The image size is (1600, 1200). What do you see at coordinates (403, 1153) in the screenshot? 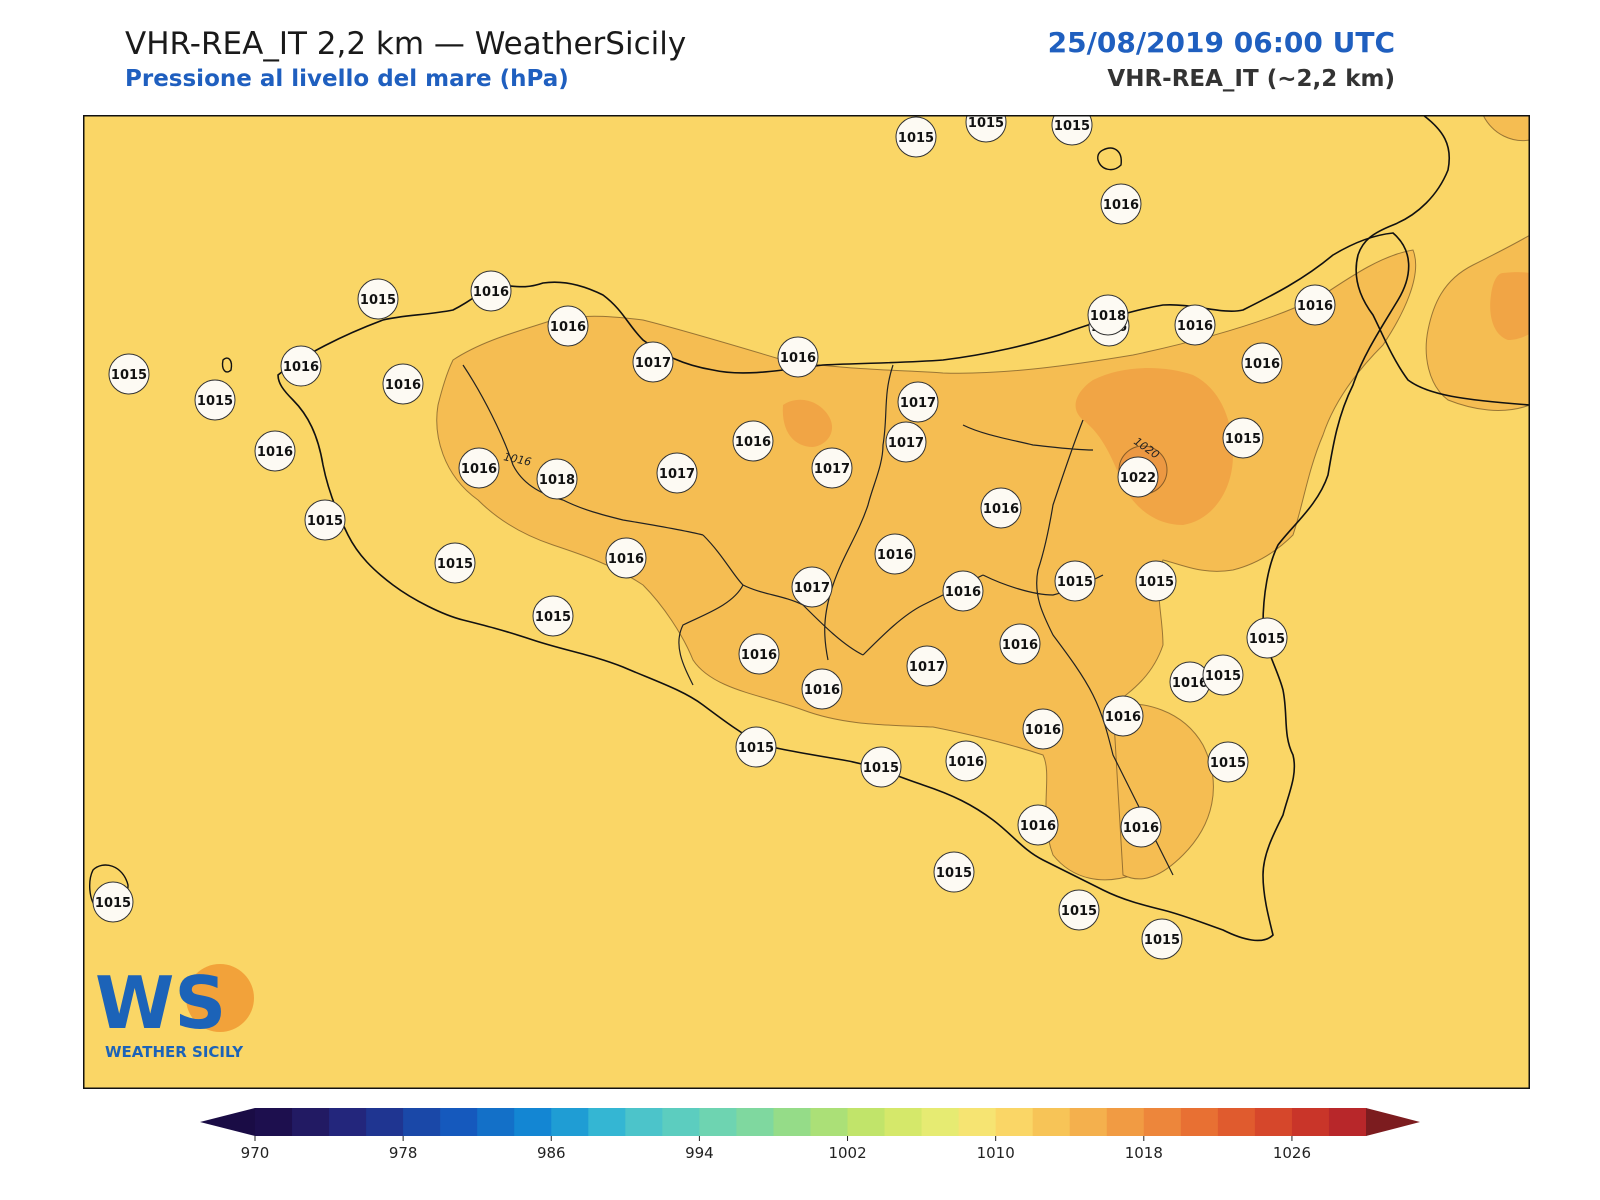
I see `colorbar-tick-label: 978` at bounding box center [403, 1153].